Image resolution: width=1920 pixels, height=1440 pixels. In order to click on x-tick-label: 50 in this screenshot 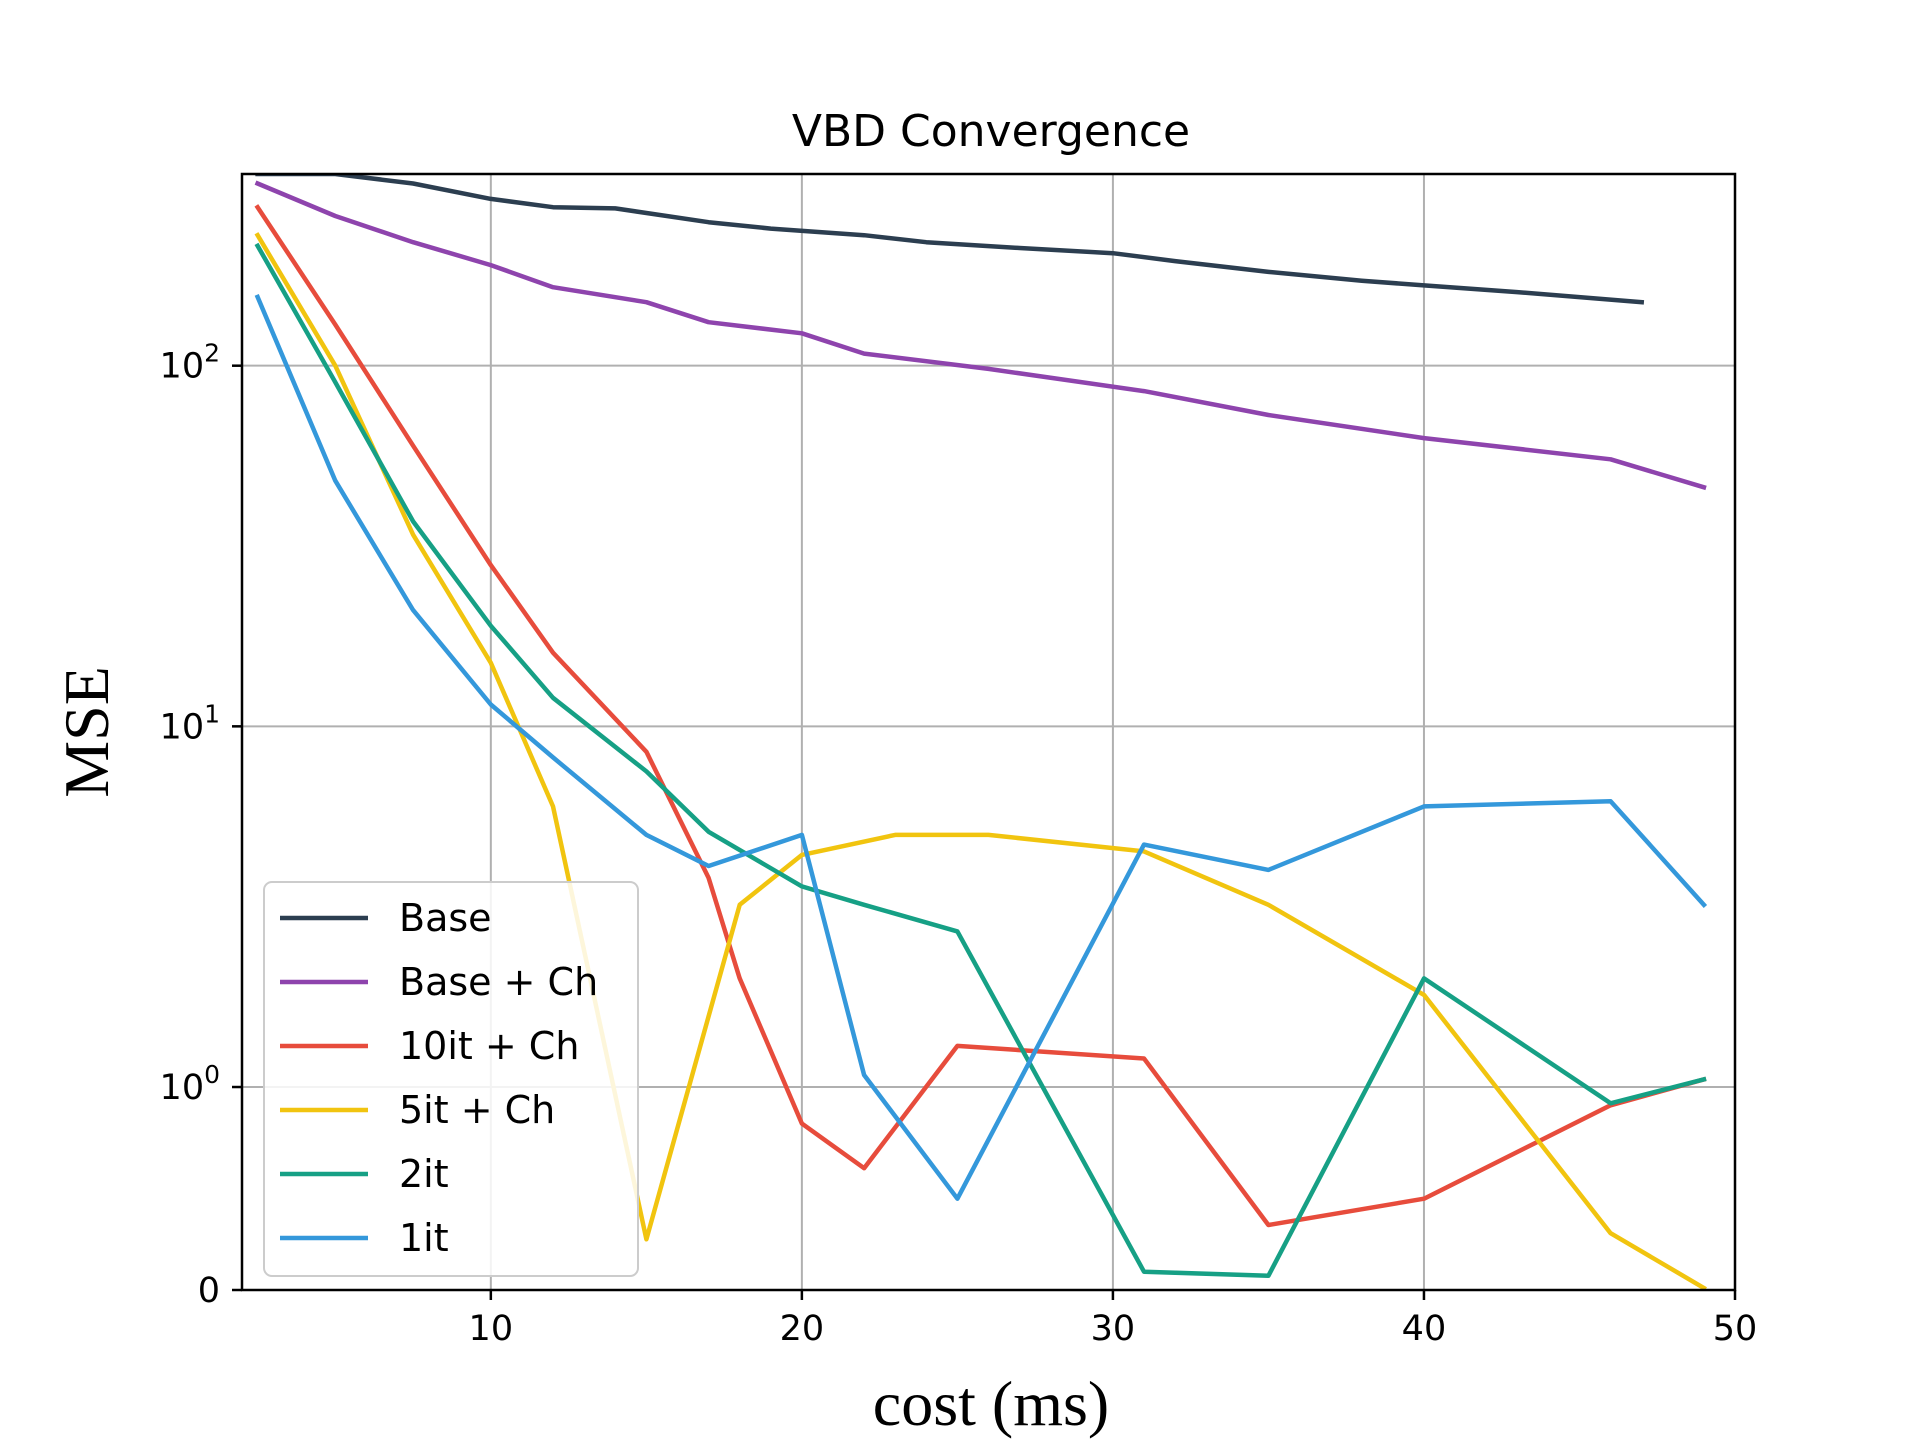, I will do `click(1735, 1329)`.